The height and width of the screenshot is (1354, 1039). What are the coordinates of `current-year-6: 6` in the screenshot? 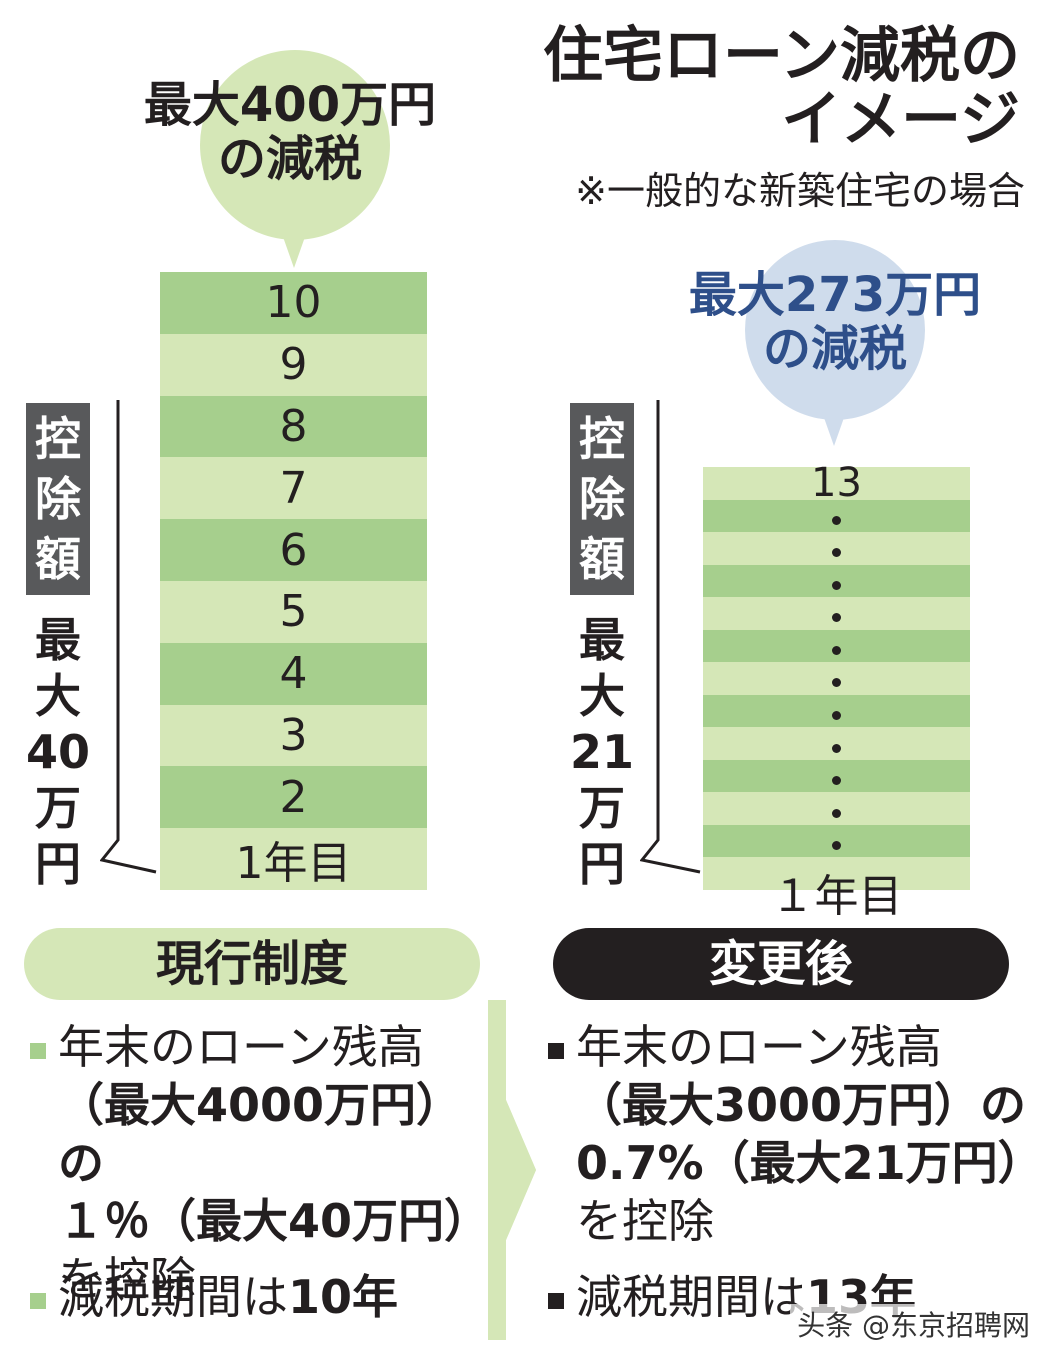 It's located at (293, 550).